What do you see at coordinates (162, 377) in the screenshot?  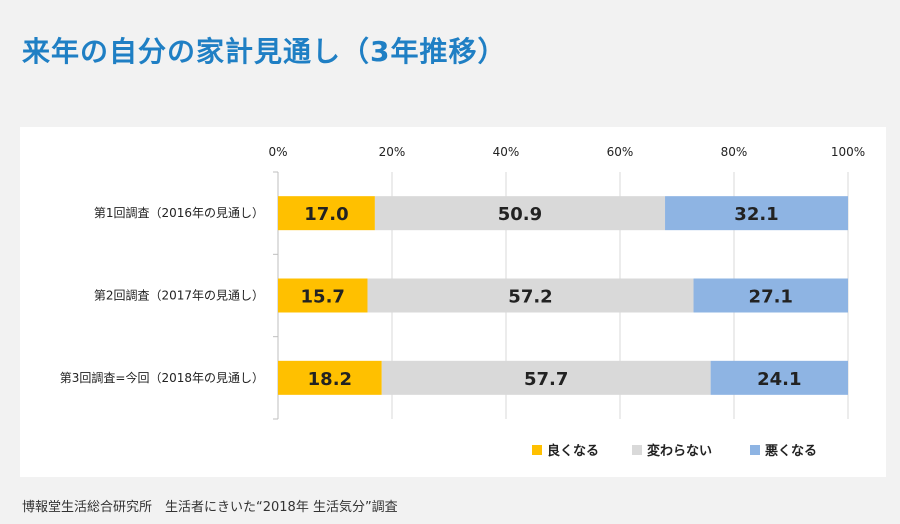 I see `category-label: 第3回調査=今回（2018年の見通し）` at bounding box center [162, 377].